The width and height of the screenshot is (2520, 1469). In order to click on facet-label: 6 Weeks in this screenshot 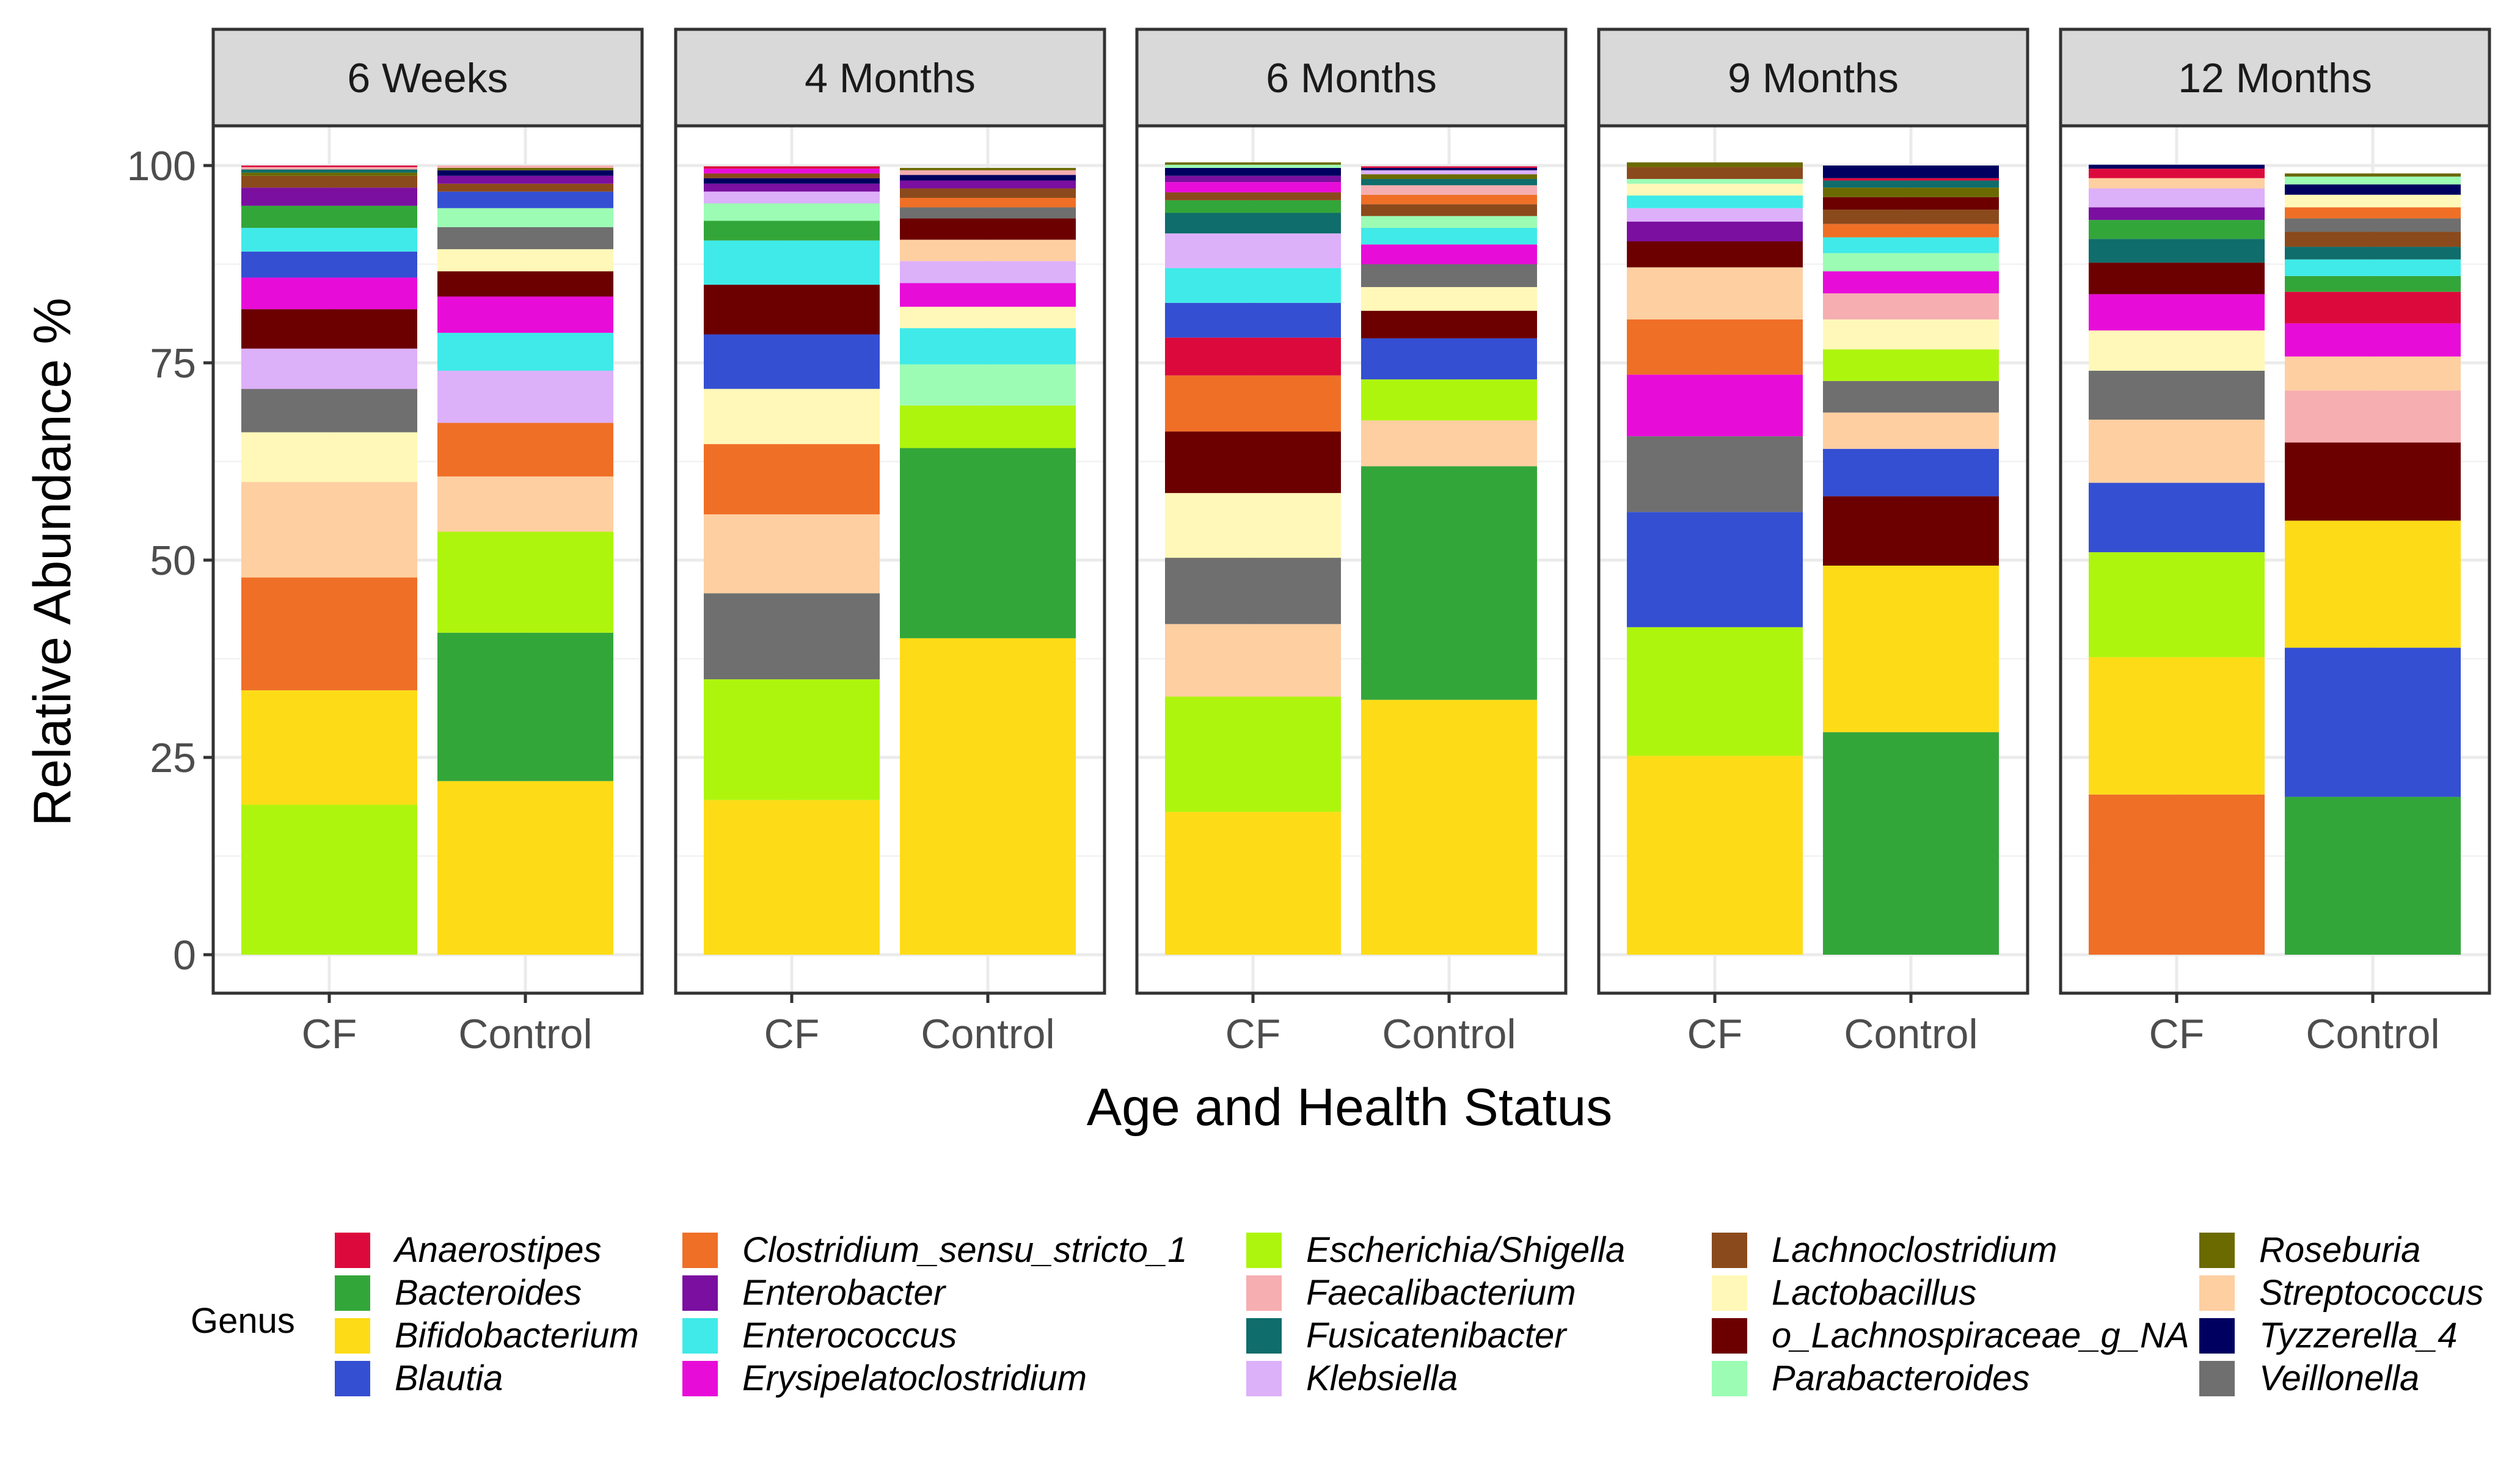, I will do `click(427, 78)`.